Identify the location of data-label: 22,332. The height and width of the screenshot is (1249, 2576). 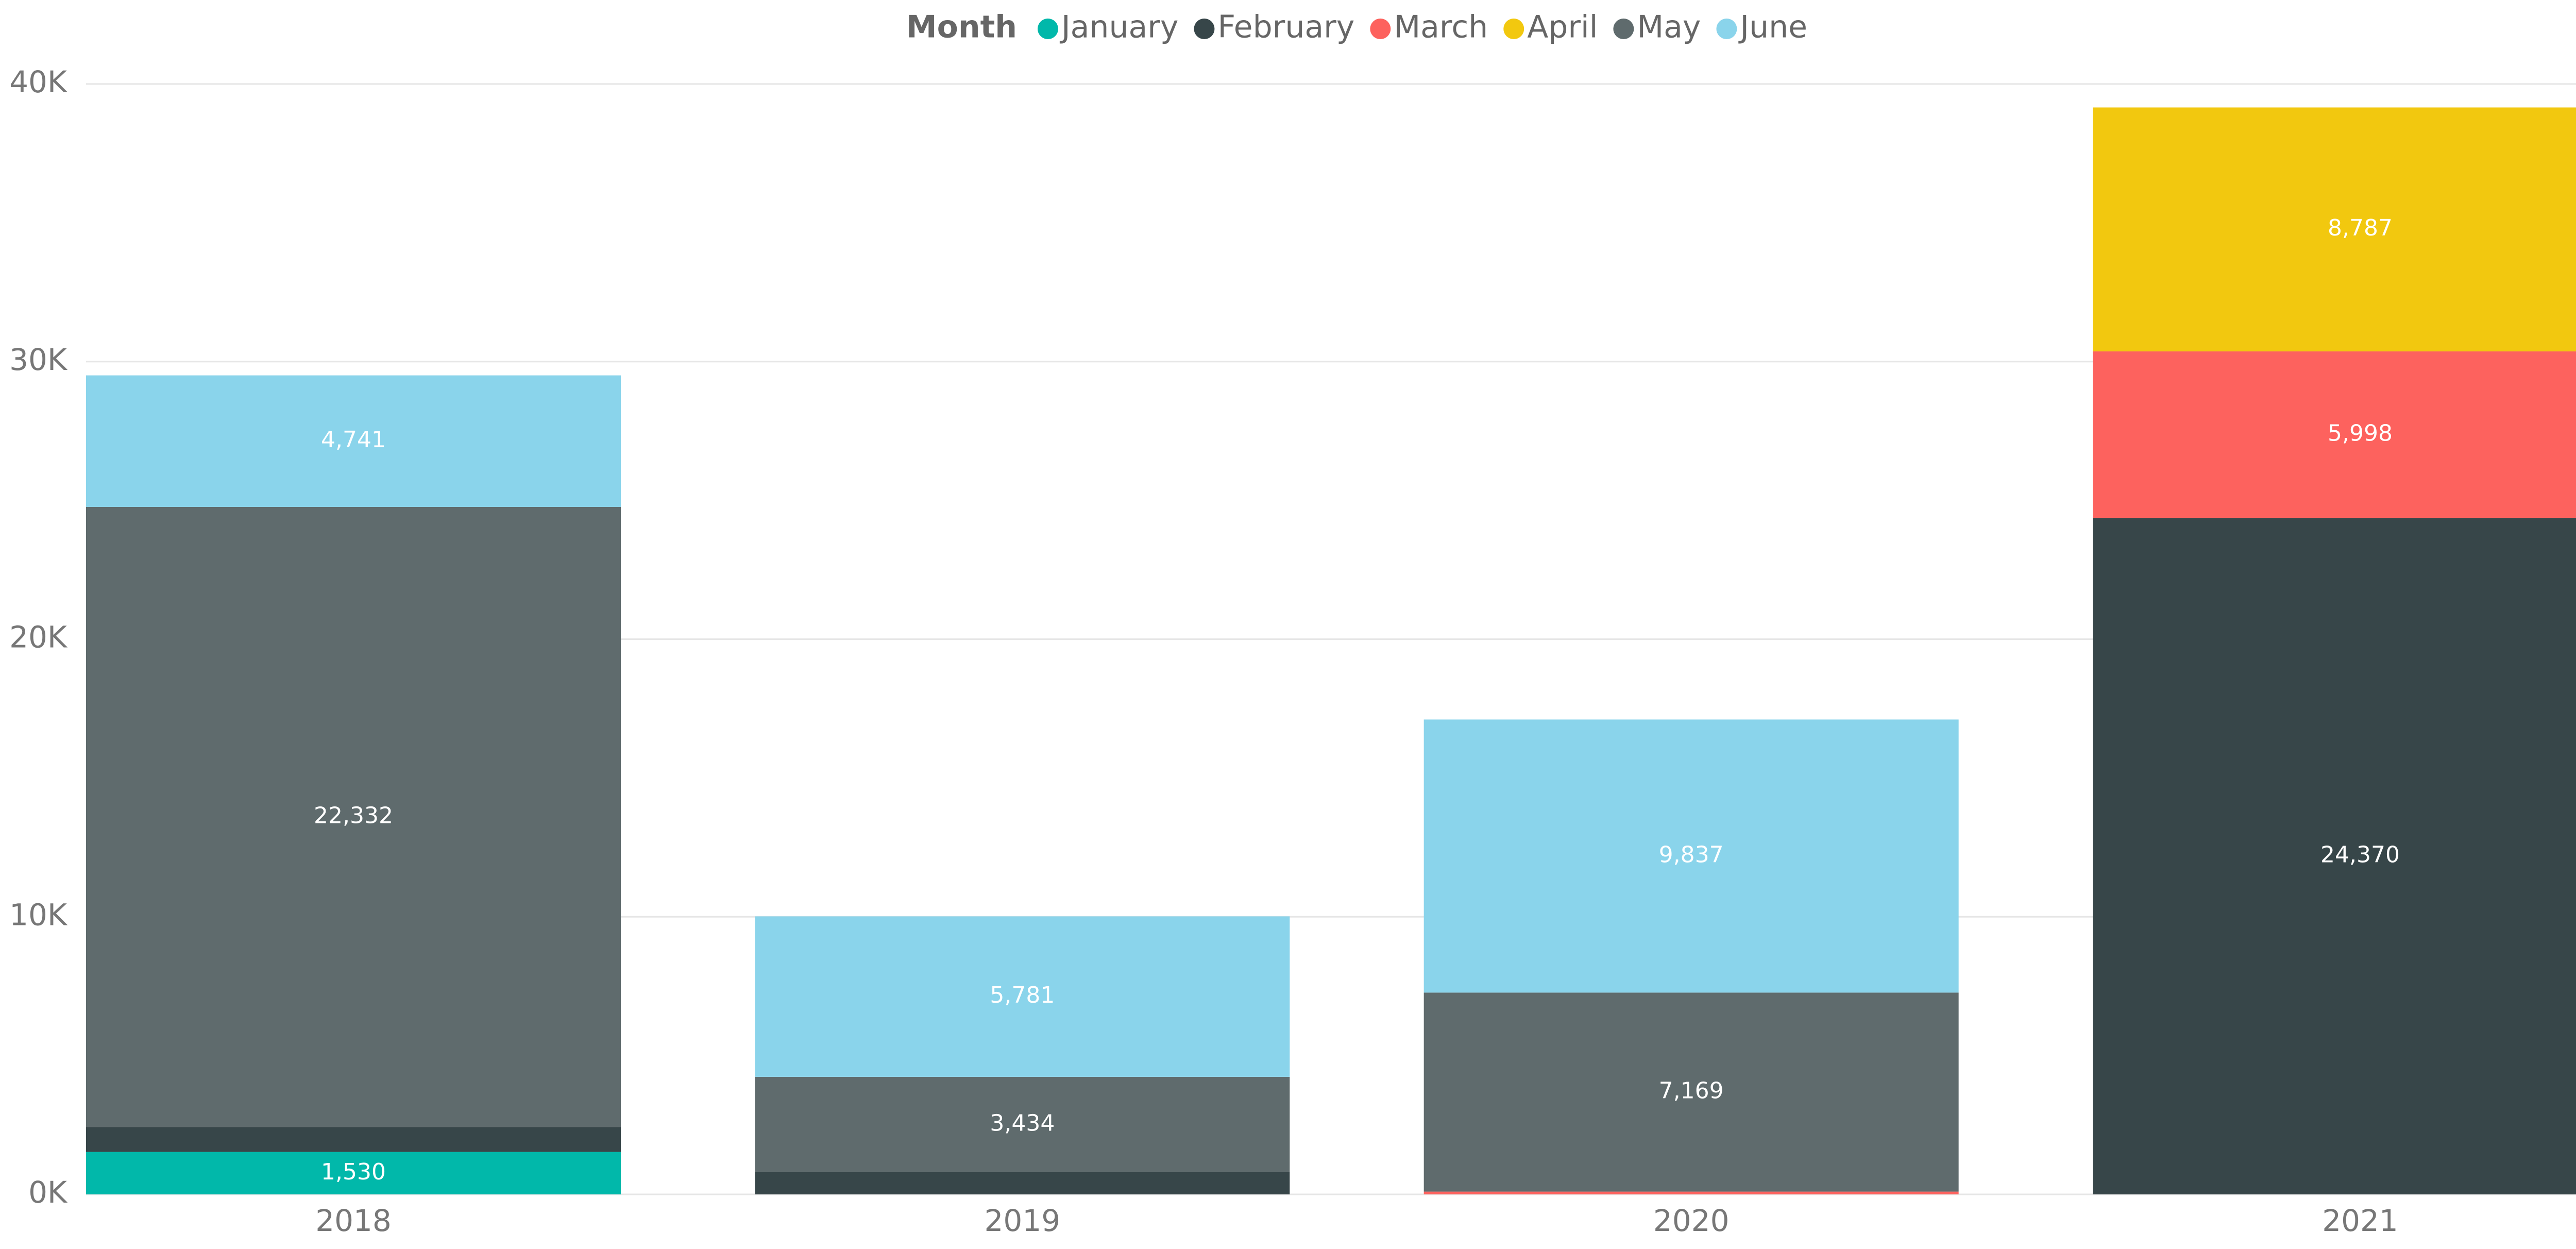
(353, 816).